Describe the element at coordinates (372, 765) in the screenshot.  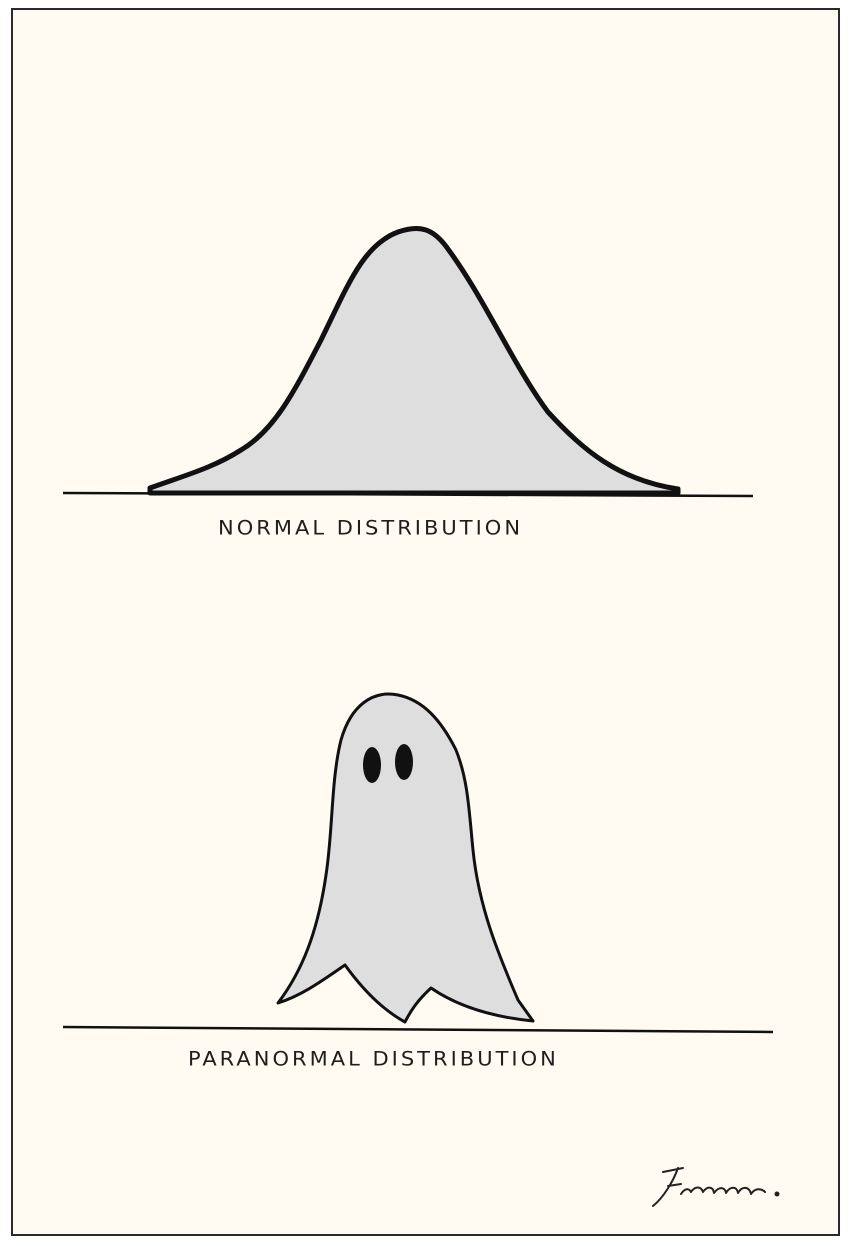
I see `ghost-left-eye` at that location.